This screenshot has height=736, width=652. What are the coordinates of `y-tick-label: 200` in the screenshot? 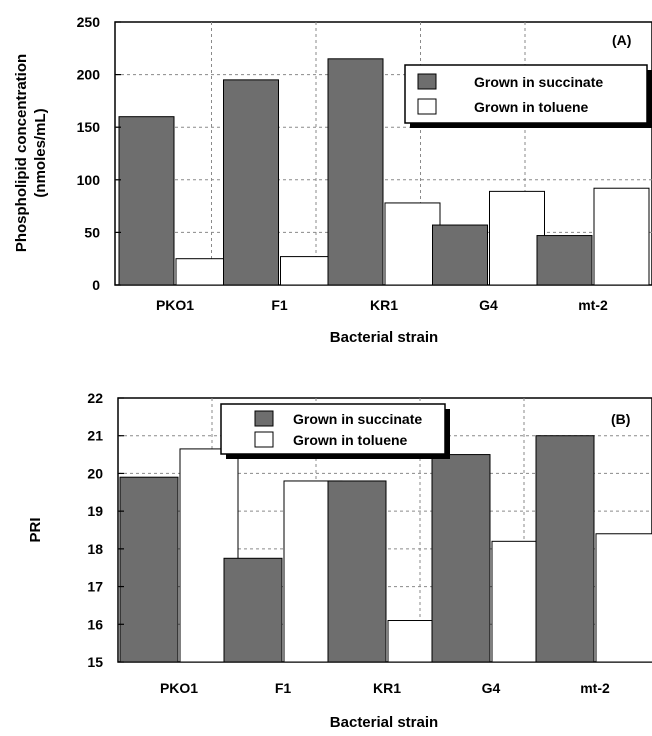 It's located at (89, 75).